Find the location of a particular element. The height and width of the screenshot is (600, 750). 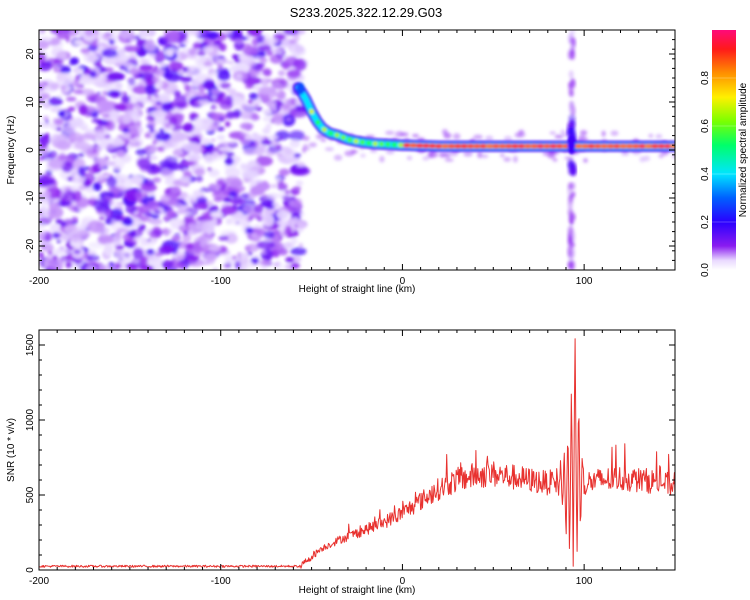

trace-disruption-blob is located at coordinates (571, 144).